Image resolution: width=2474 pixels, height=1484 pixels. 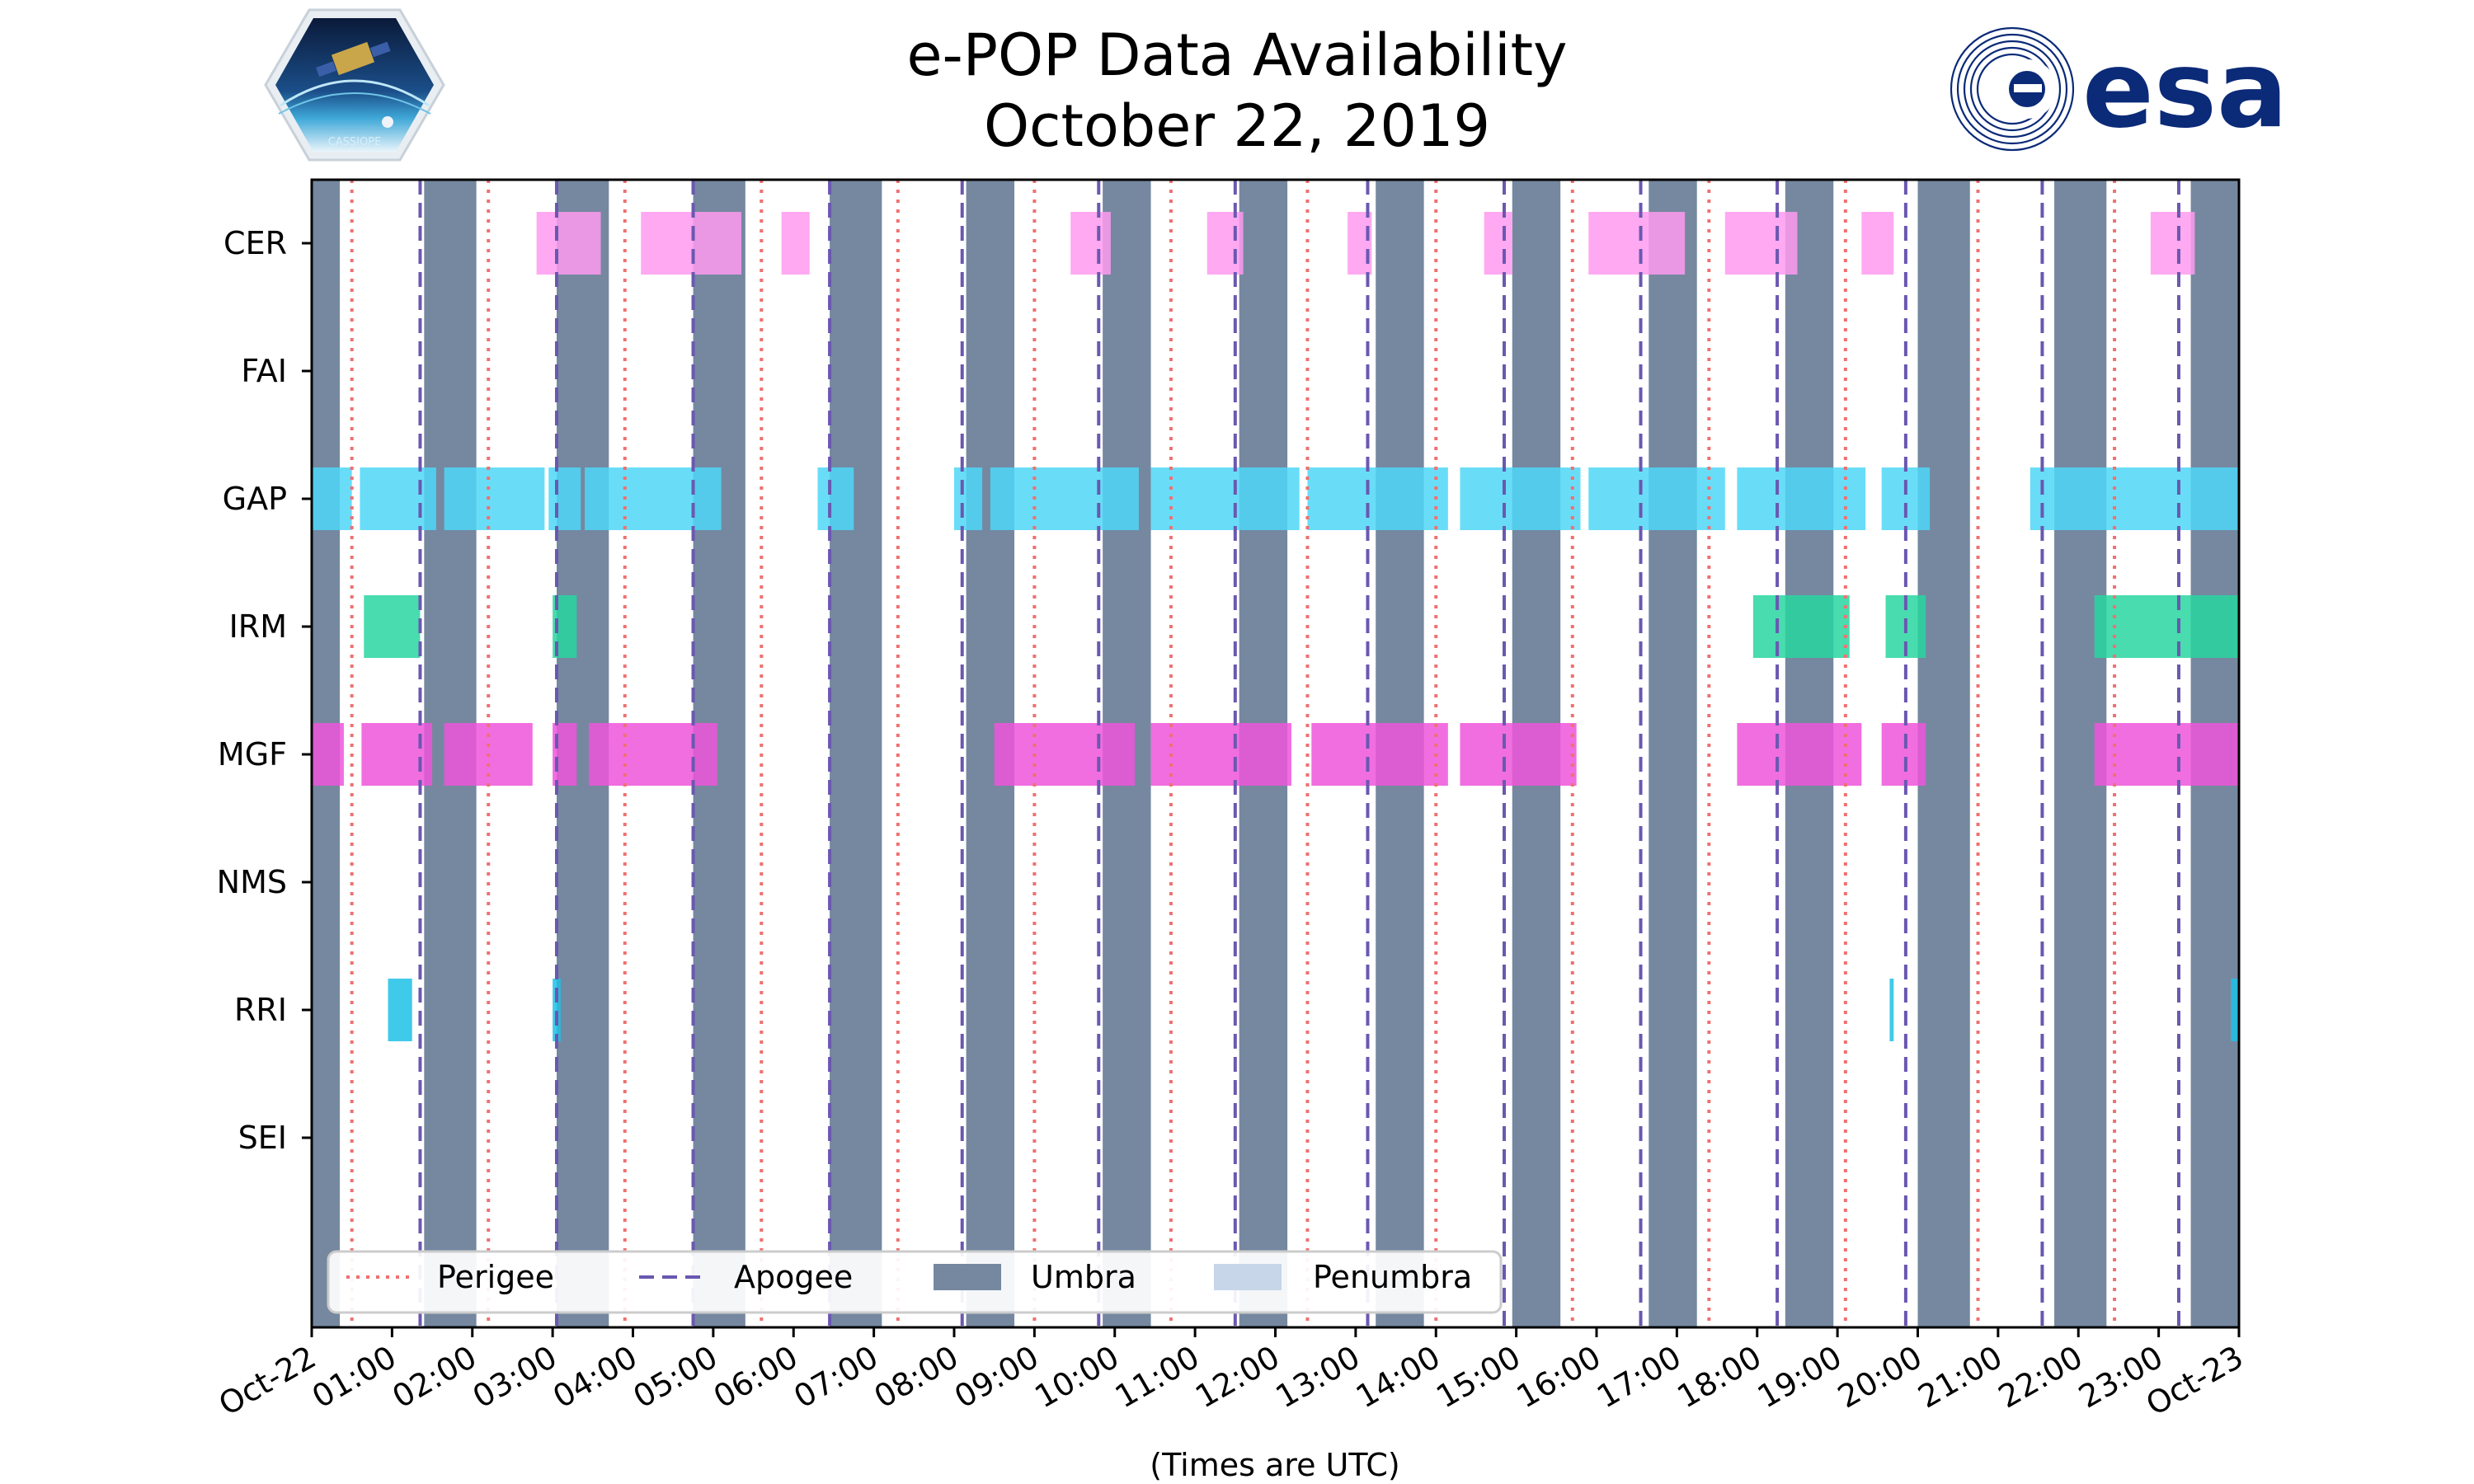 What do you see at coordinates (252, 882) in the screenshot?
I see `y-tick-label-nms: NMS` at bounding box center [252, 882].